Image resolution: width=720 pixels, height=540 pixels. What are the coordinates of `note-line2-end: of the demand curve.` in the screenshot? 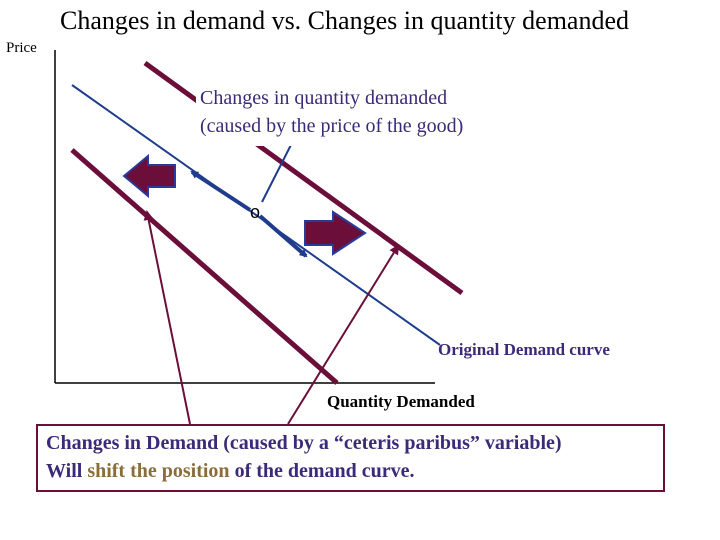 It's located at (322, 471).